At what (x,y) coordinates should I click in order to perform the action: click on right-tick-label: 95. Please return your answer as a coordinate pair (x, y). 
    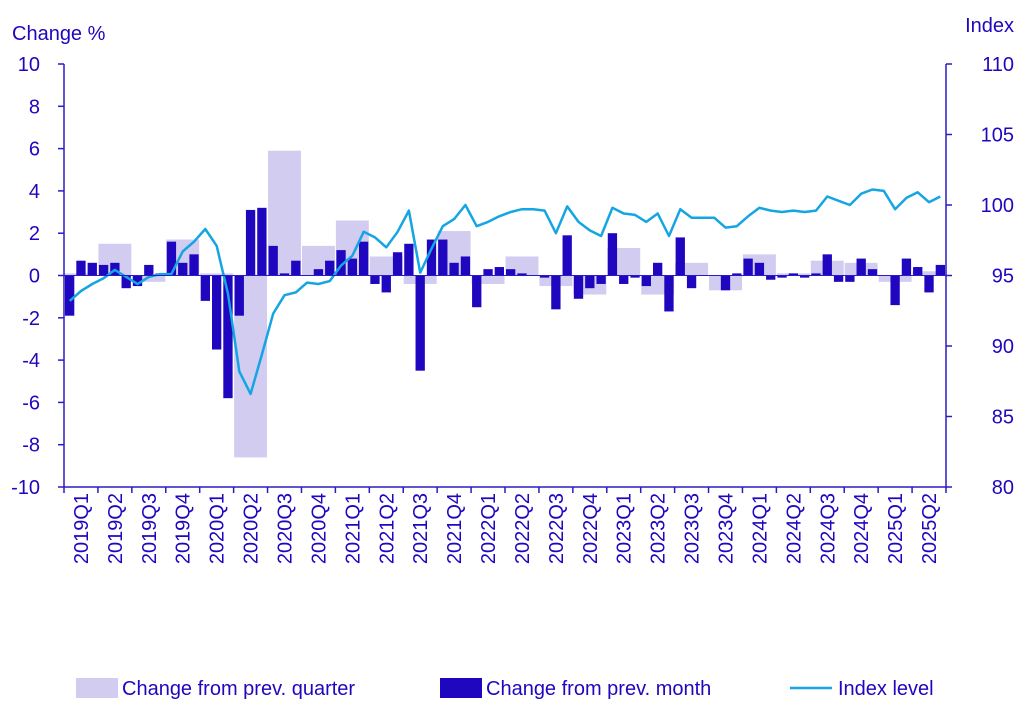
    Looking at the image, I should click on (1003, 277).